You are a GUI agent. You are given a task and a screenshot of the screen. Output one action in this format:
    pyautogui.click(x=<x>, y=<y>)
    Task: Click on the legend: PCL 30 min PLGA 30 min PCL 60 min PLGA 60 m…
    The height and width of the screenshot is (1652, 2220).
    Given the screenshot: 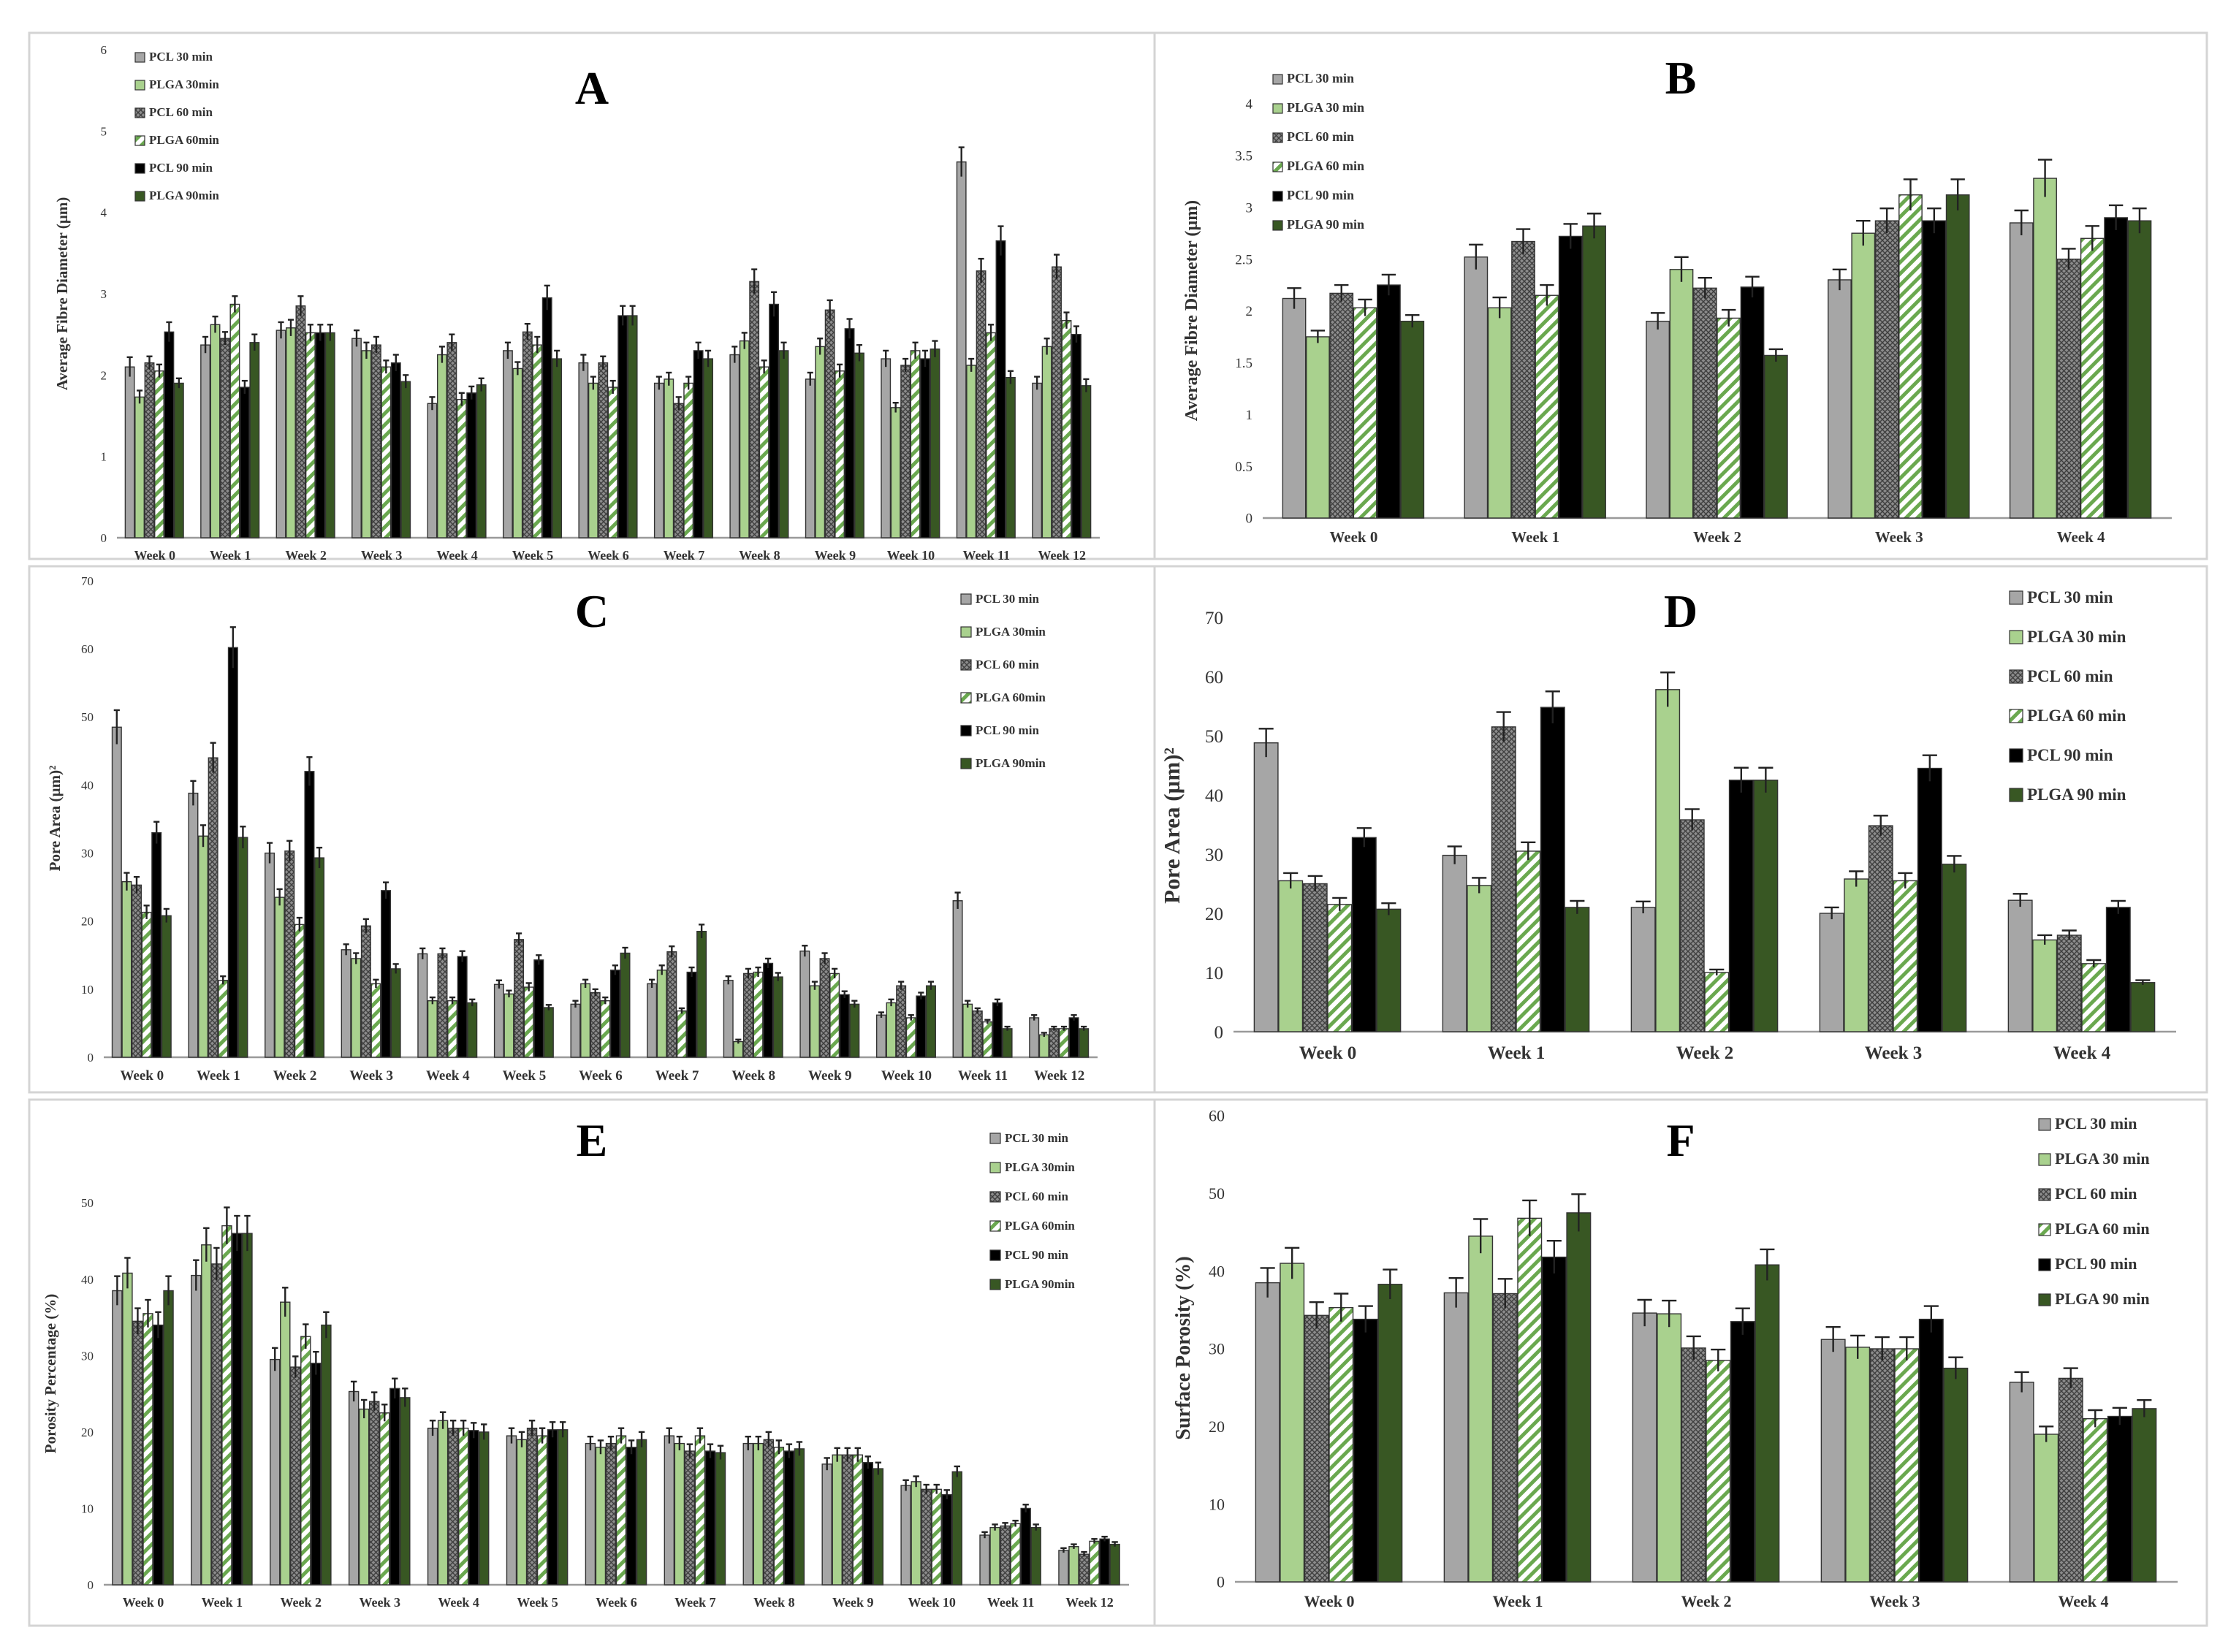 What is the action you would take?
    pyautogui.click(x=1318, y=151)
    